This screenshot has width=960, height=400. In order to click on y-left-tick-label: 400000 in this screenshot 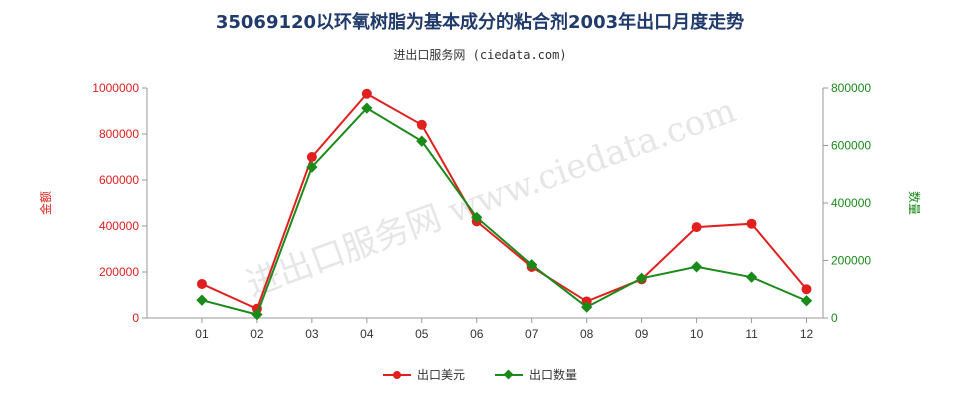, I will do `click(119, 226)`.